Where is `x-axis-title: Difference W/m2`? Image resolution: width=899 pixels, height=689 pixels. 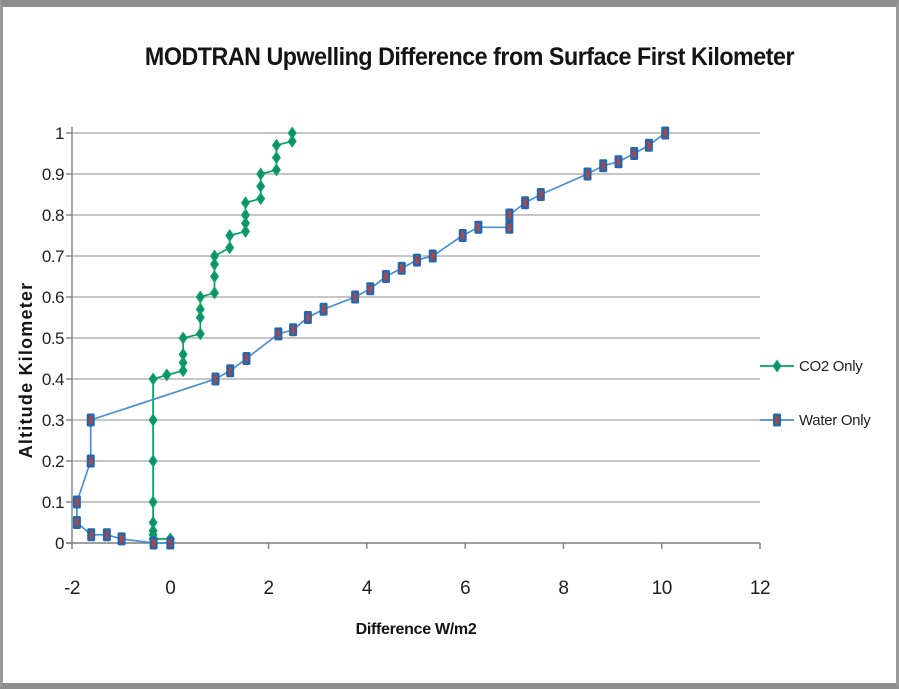 x-axis-title: Difference W/m2 is located at coordinates (416, 629).